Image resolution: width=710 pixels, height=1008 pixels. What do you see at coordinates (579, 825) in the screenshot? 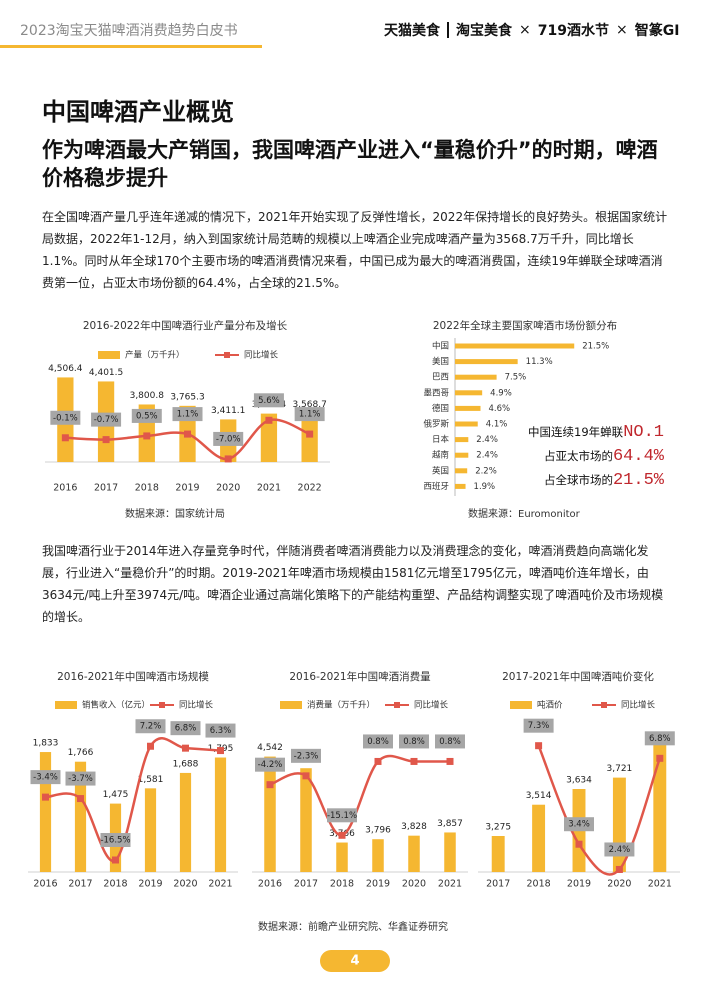
I see `line-value-label: 3.4%` at bounding box center [579, 825].